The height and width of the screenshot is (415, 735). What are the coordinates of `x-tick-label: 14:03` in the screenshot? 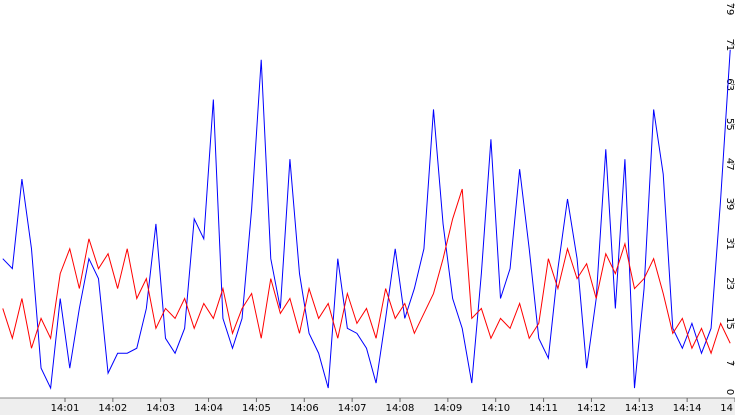 It's located at (160, 408).